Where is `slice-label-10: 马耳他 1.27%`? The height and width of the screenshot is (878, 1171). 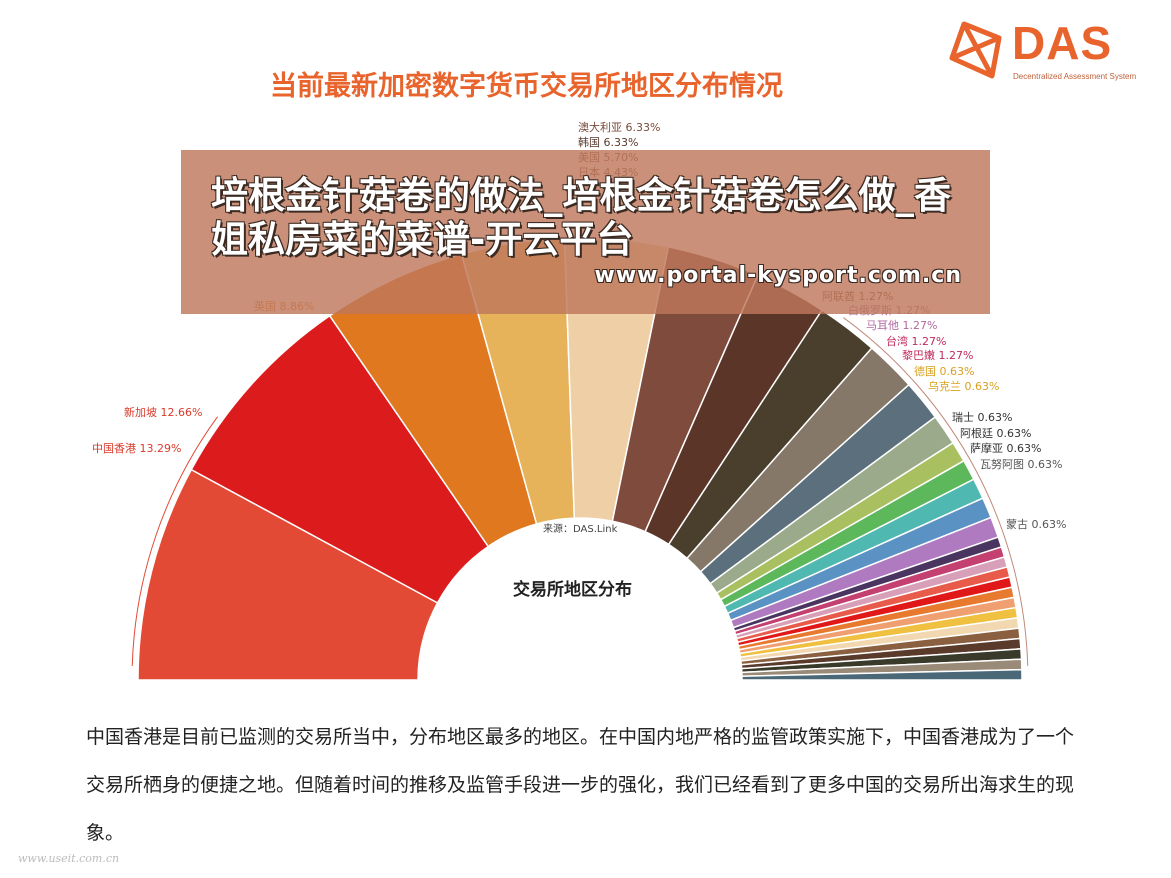
slice-label-10: 马耳他 1.27% is located at coordinates (901, 325).